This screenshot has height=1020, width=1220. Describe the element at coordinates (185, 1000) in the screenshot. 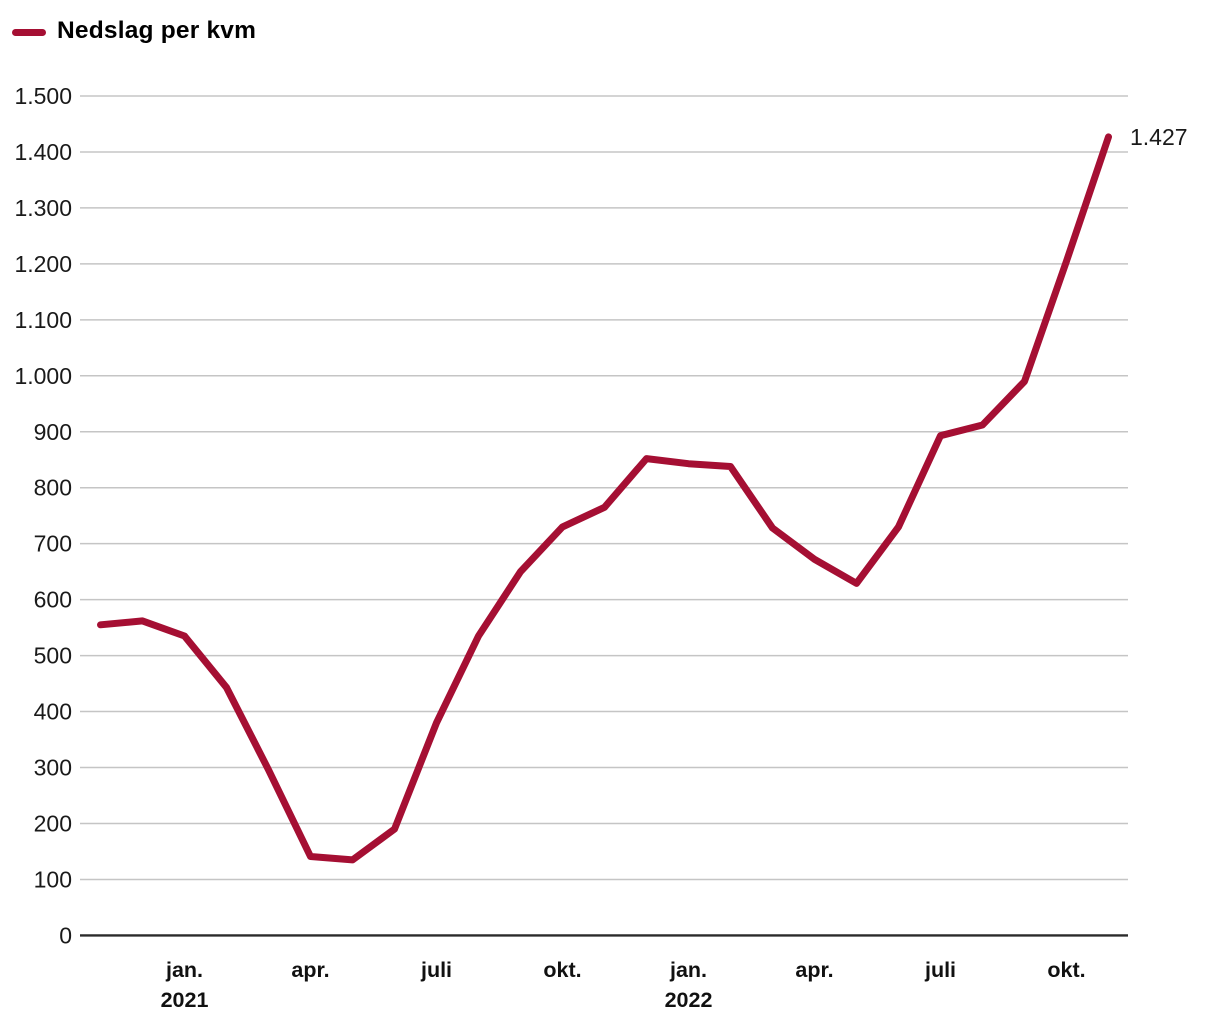

I see `x-tick-year-label: 2021` at that location.